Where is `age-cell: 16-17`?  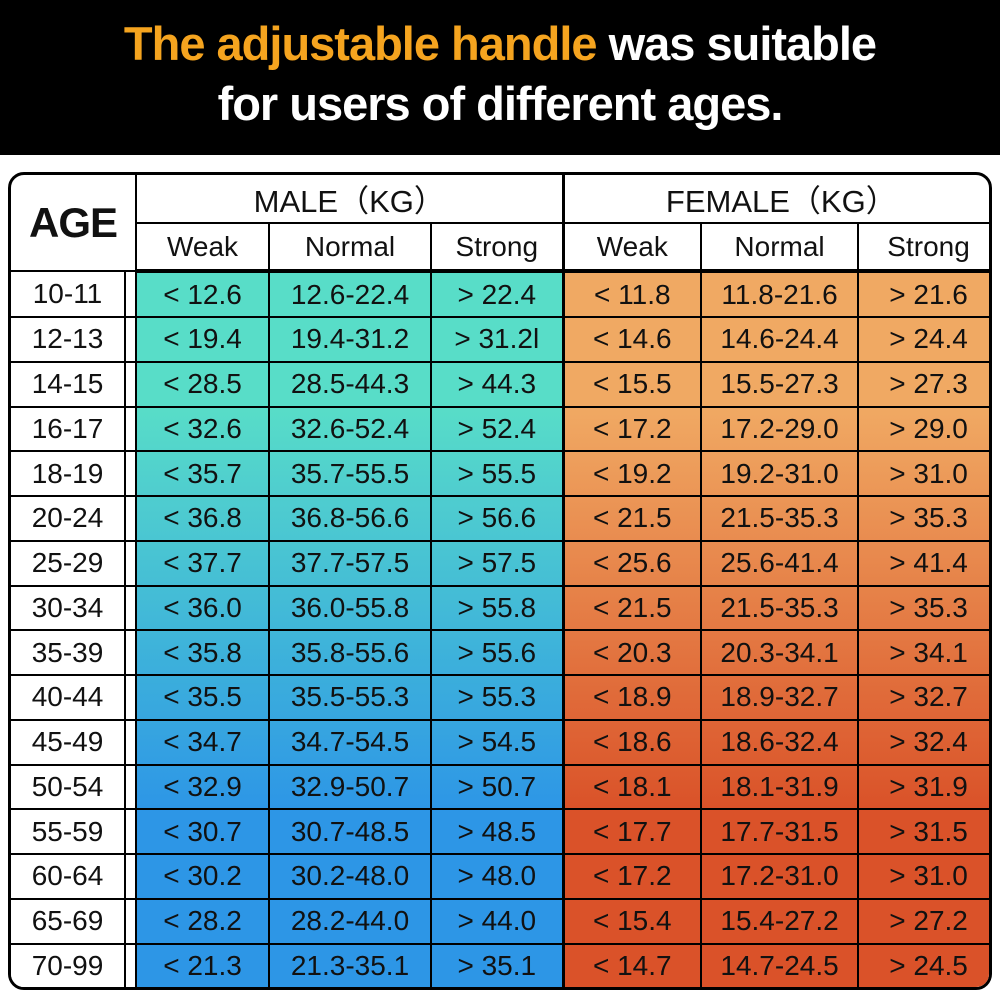
age-cell: 16-17 is located at coordinates (68, 429).